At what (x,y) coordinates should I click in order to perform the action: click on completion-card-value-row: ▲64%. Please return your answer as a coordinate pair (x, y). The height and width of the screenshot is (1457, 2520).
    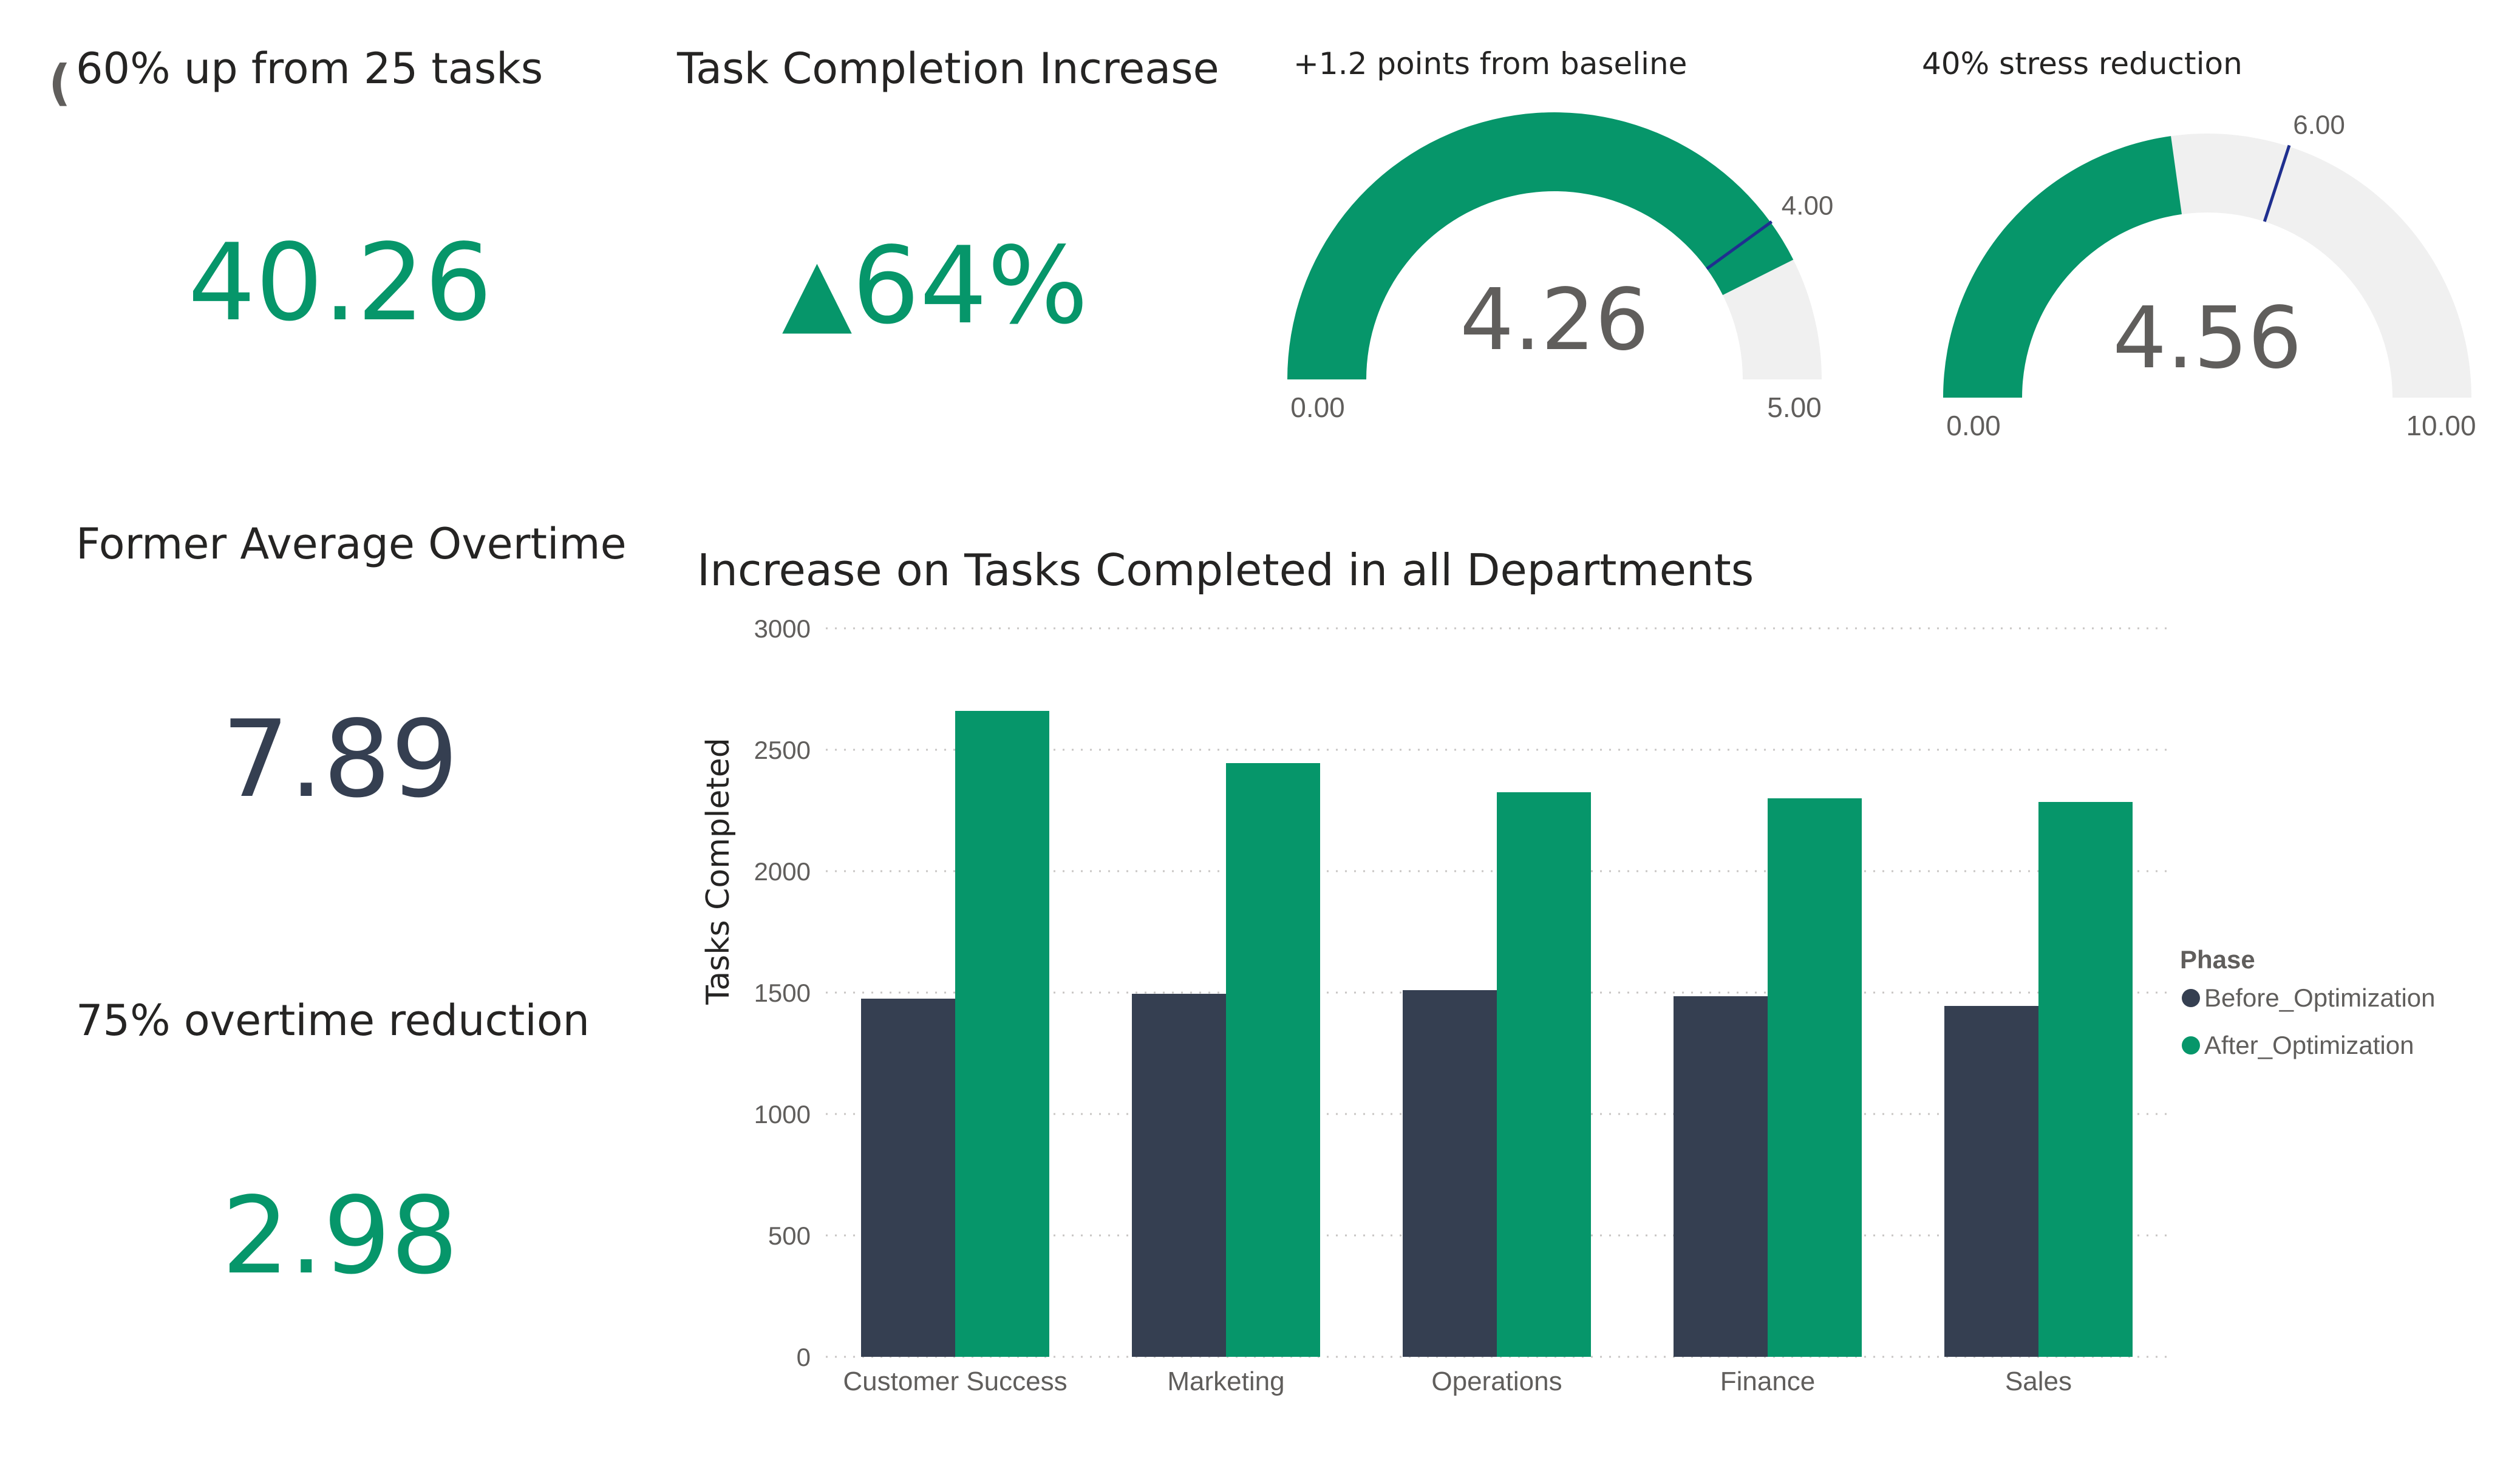
    Looking at the image, I should click on (935, 286).